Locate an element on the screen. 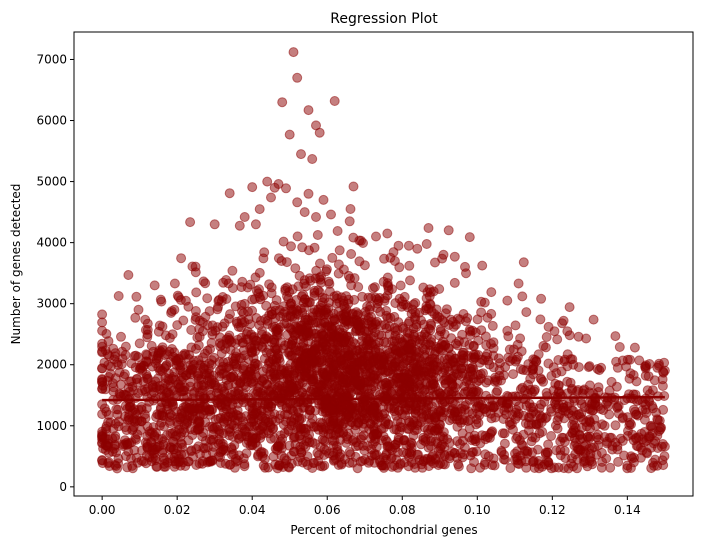  y-tick-label: 6000 is located at coordinates (51, 121).